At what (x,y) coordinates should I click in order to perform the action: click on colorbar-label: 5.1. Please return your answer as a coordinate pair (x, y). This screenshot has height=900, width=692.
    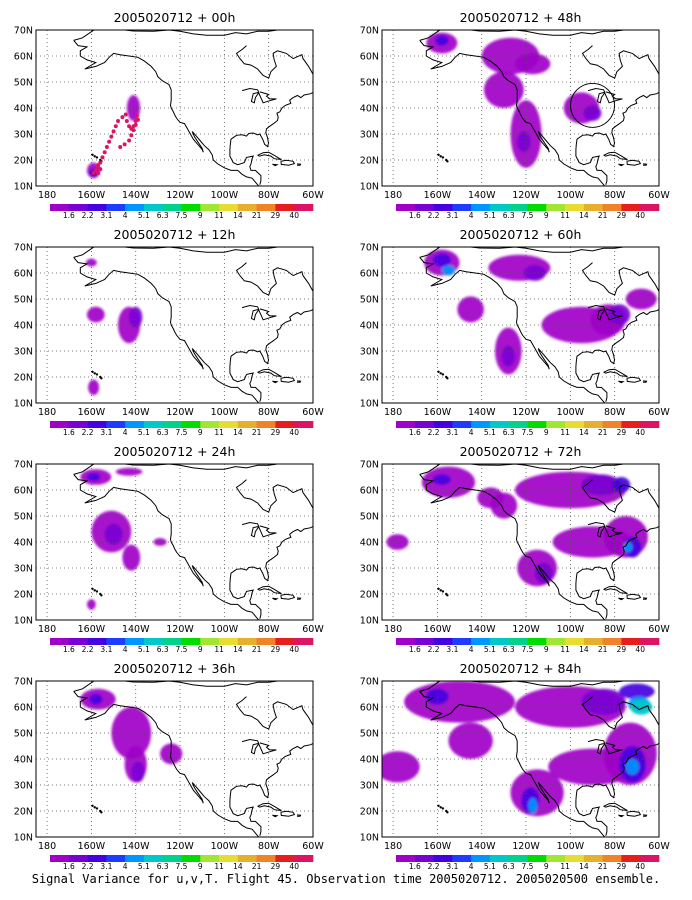
    Looking at the image, I should click on (144, 215).